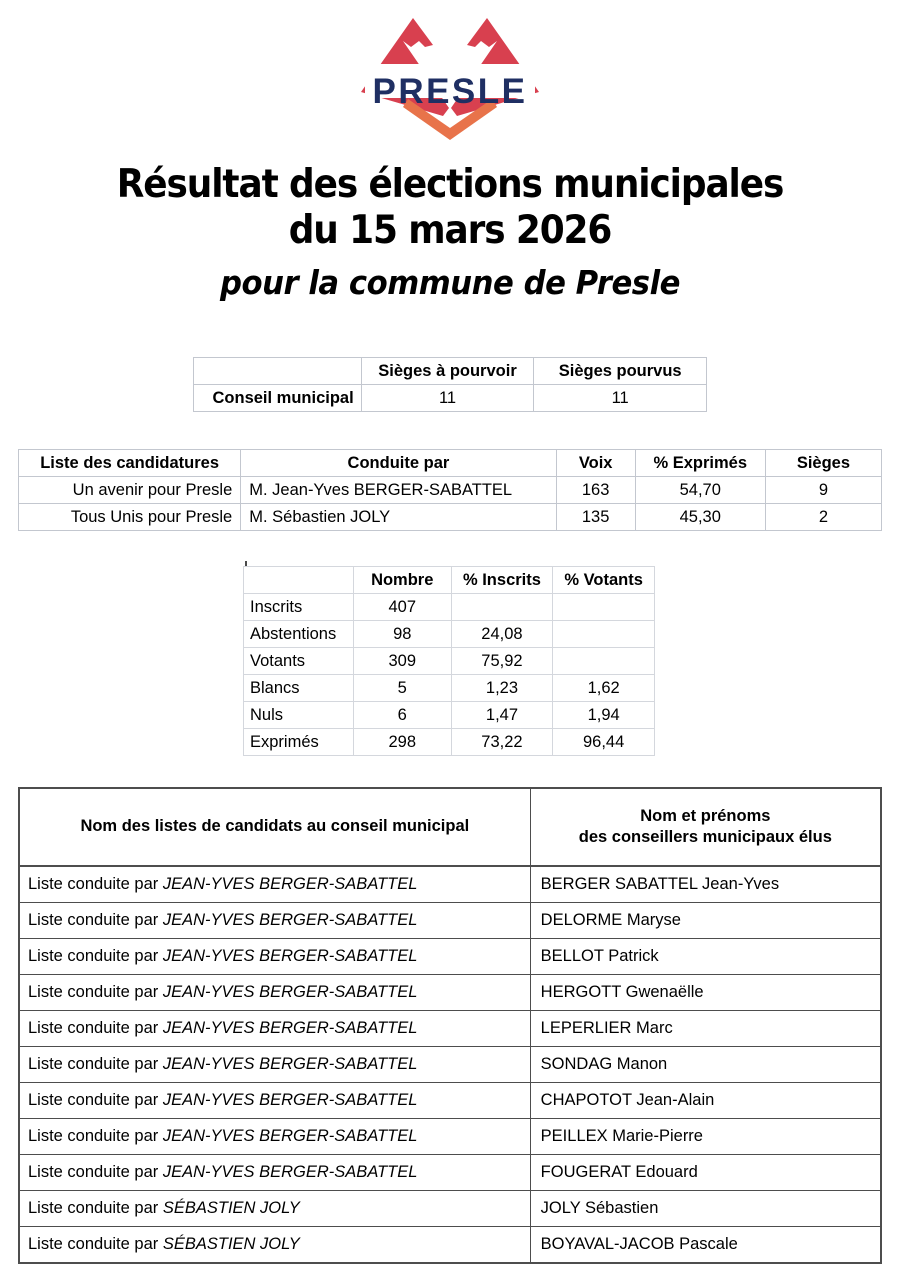 The height and width of the screenshot is (1273, 900). What do you see at coordinates (823, 490) in the screenshot?
I see `cand-seats: 9` at bounding box center [823, 490].